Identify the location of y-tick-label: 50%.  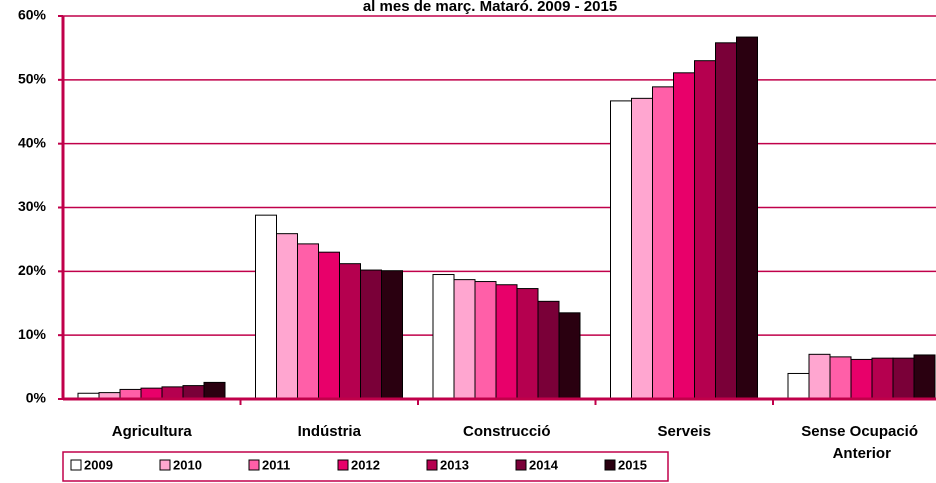
(32, 79).